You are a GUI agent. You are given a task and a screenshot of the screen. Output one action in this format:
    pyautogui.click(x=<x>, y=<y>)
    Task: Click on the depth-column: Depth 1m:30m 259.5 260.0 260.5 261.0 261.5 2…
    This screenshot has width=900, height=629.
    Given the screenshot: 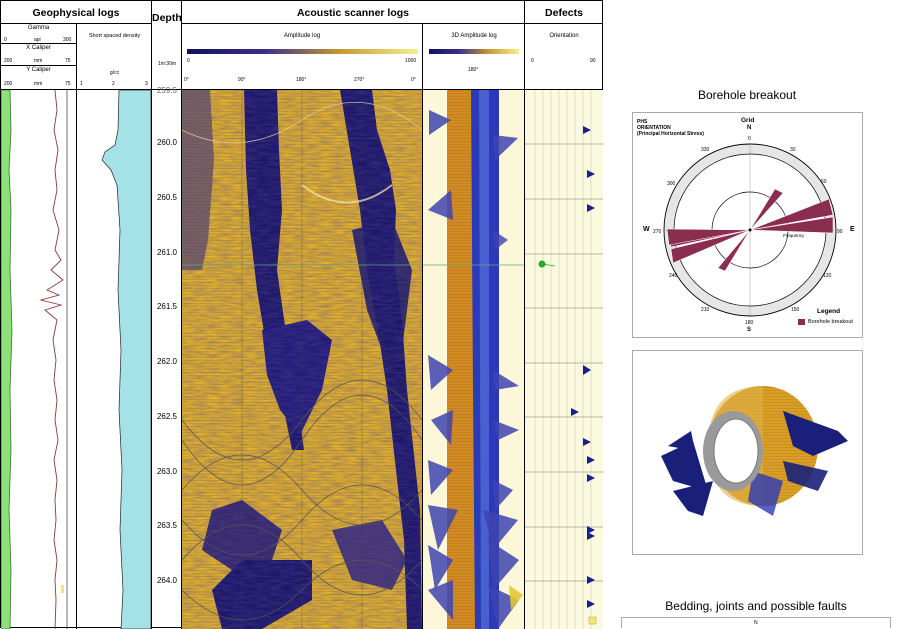 What is the action you would take?
    pyautogui.click(x=167, y=315)
    